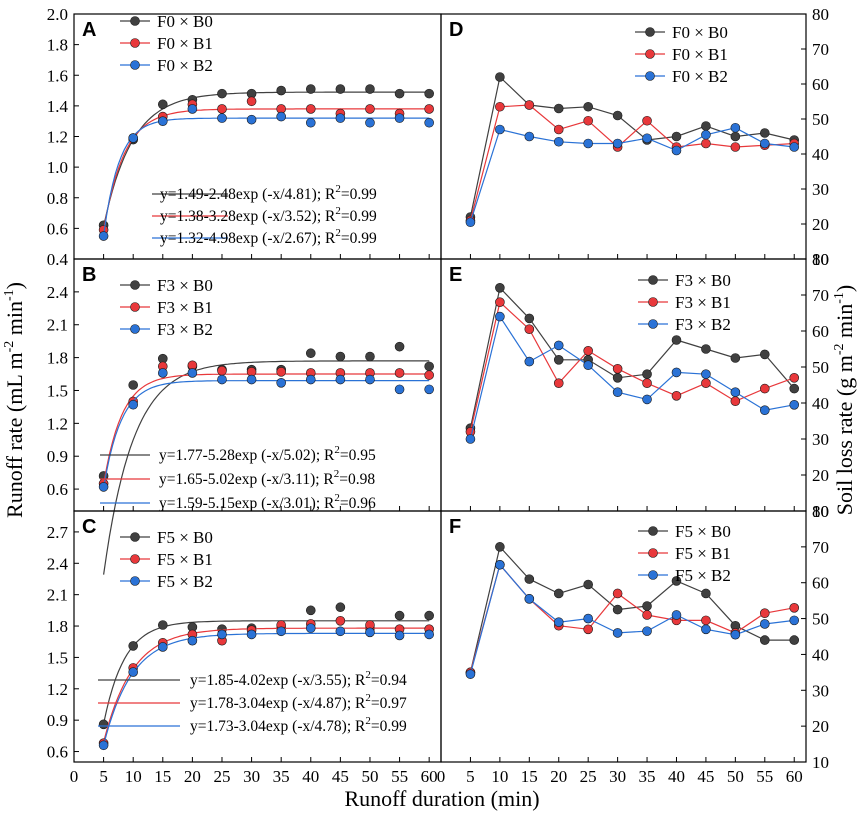  I want to click on legend-label-b2: F5 × B2, so click(703, 575).